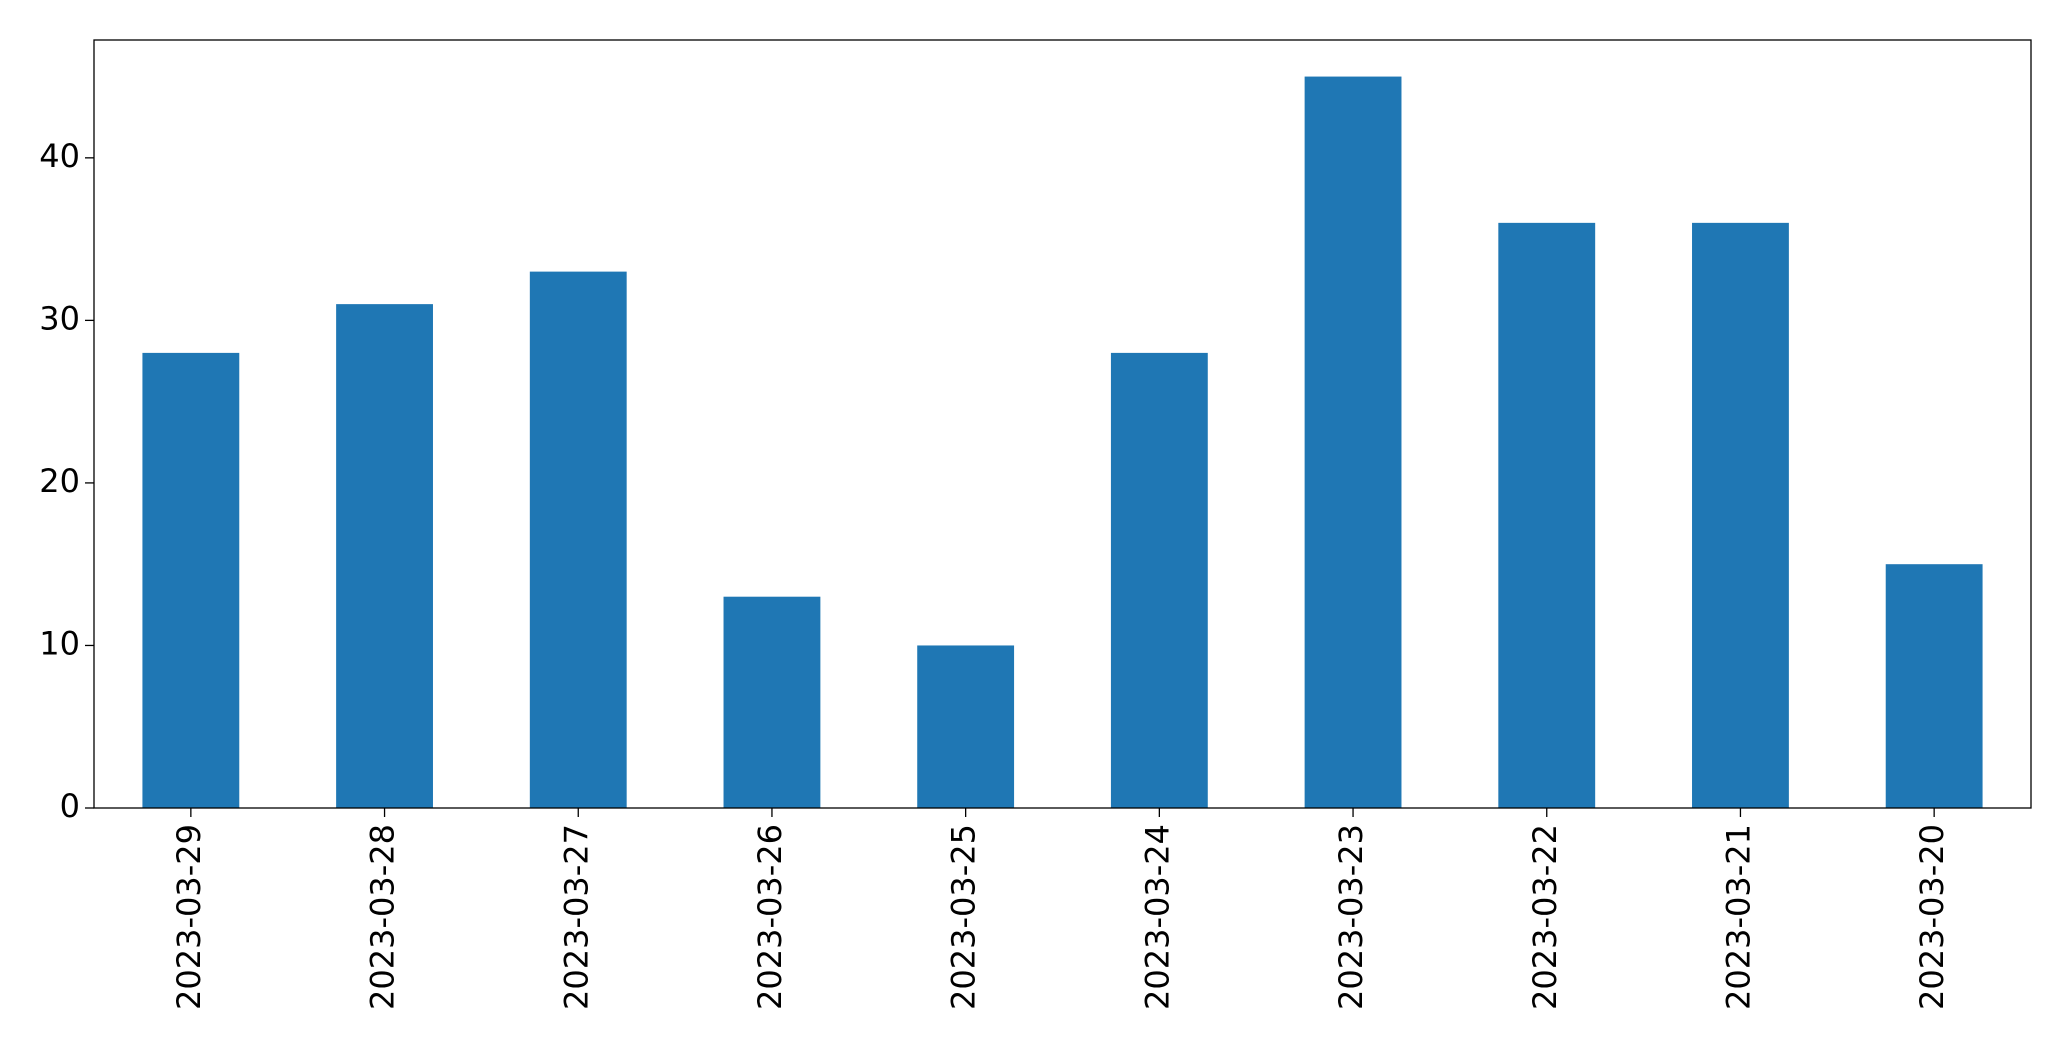 Image resolution: width=2071 pixels, height=1061 pixels. Describe the element at coordinates (59, 643) in the screenshot. I see `y-tick-label: 10` at that location.